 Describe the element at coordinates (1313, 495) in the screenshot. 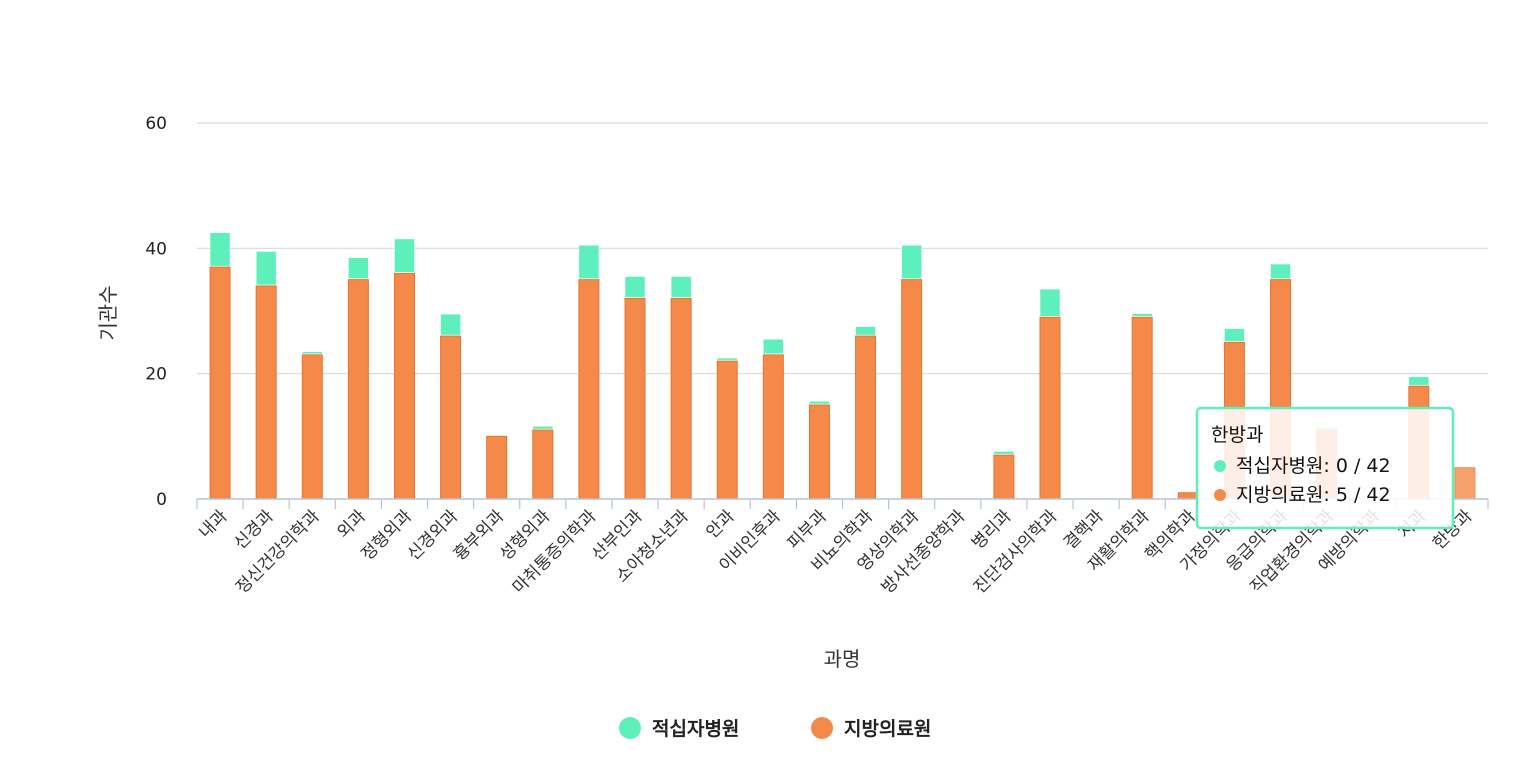

I see `tooltip-row-2: 지방의료원: 5 / 42` at that location.